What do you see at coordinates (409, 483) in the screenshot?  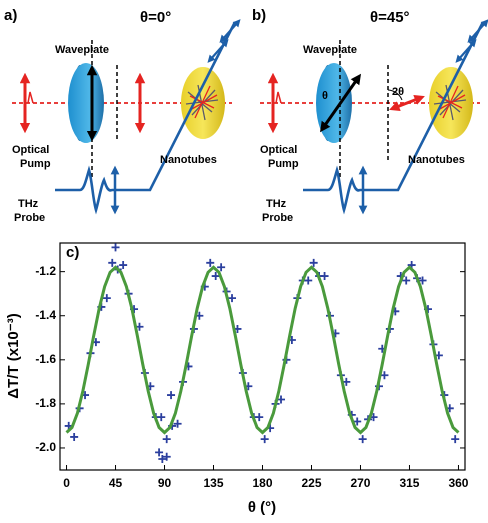 I see `x-tick-label: 315` at bounding box center [409, 483].